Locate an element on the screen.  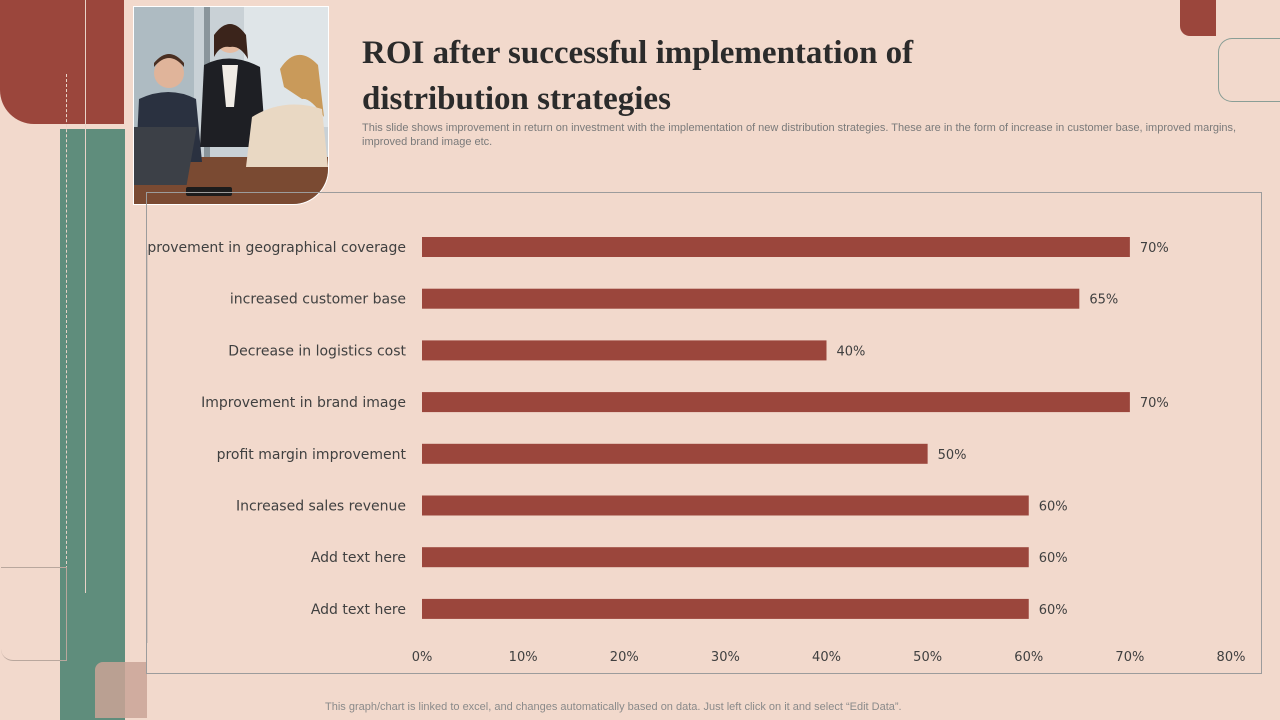
decorative-block-top-right is located at coordinates (1198, 18).